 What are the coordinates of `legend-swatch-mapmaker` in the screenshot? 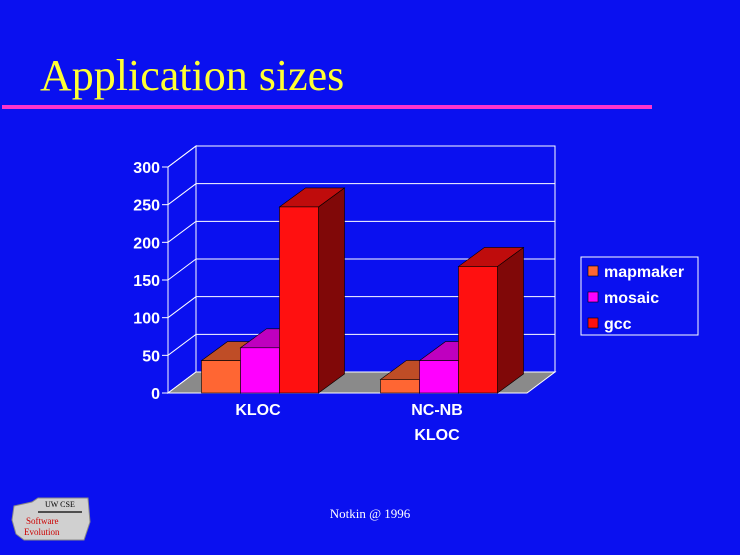 It's located at (593, 271).